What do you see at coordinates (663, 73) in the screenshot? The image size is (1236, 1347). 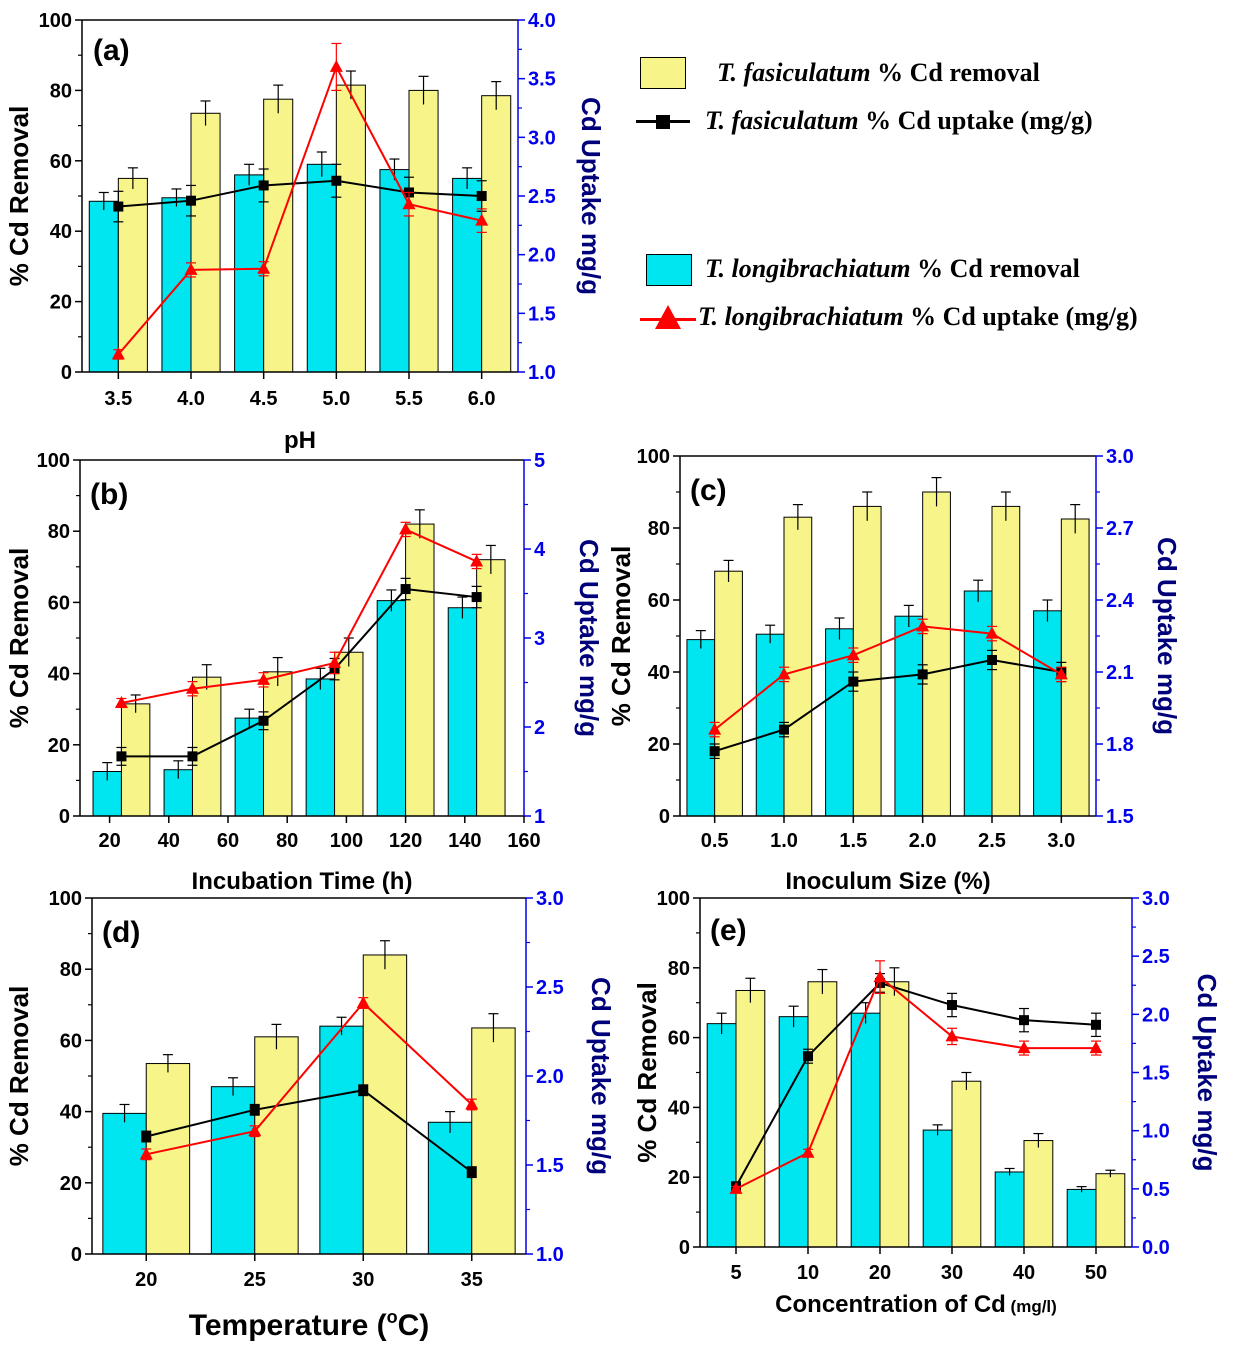 I see `legend-swatch-tf-removal` at bounding box center [663, 73].